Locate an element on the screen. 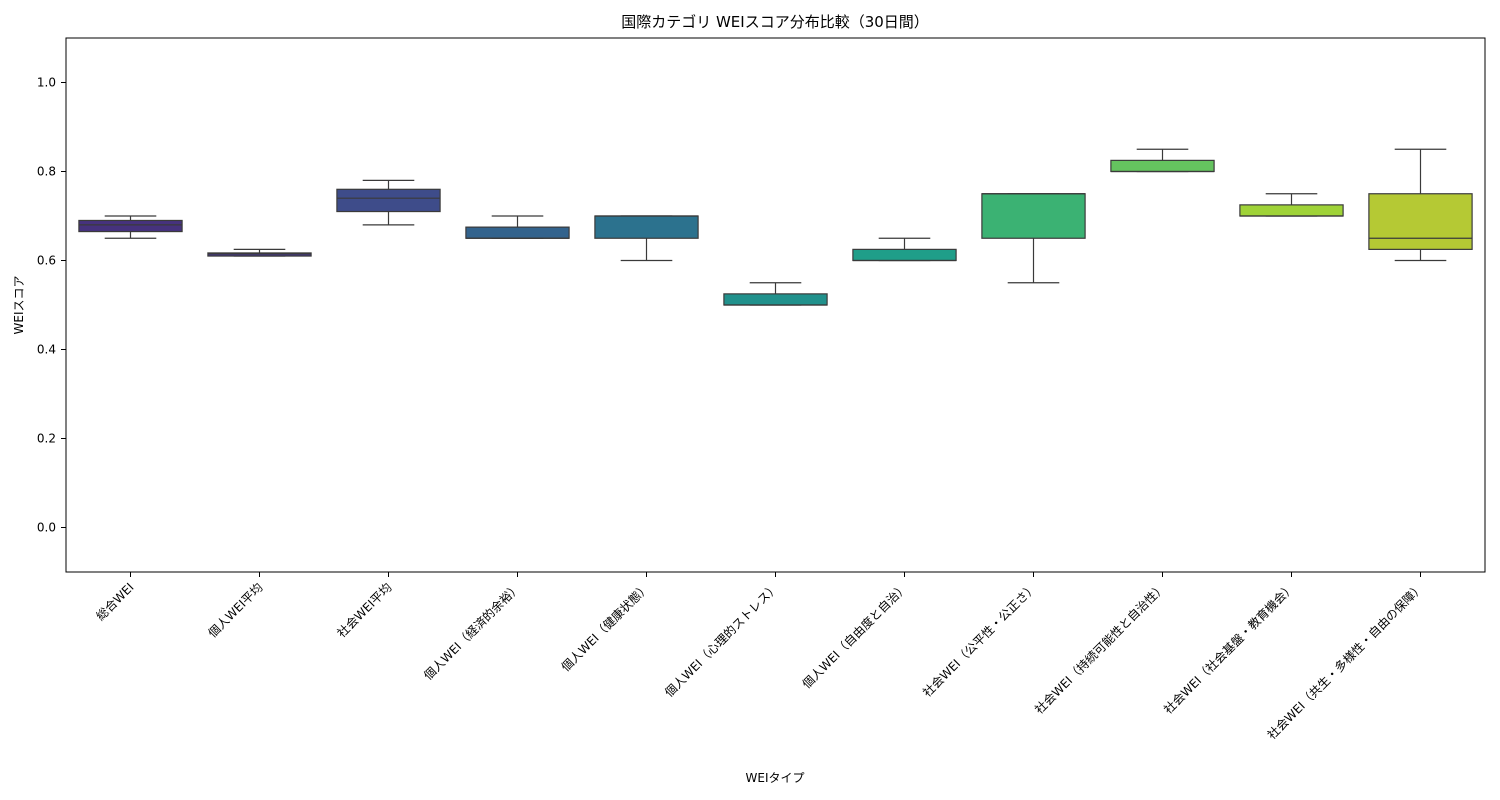  y-tick-label: 0.0 is located at coordinates (46, 528).